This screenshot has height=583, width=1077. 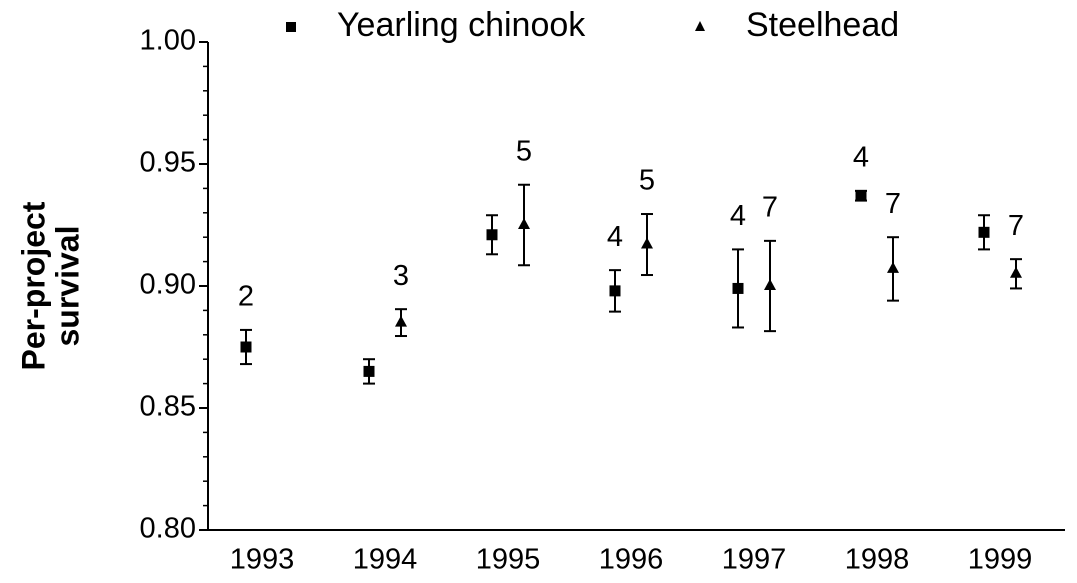 What do you see at coordinates (508, 560) in the screenshot?
I see `x-tick-label: 1995` at bounding box center [508, 560].